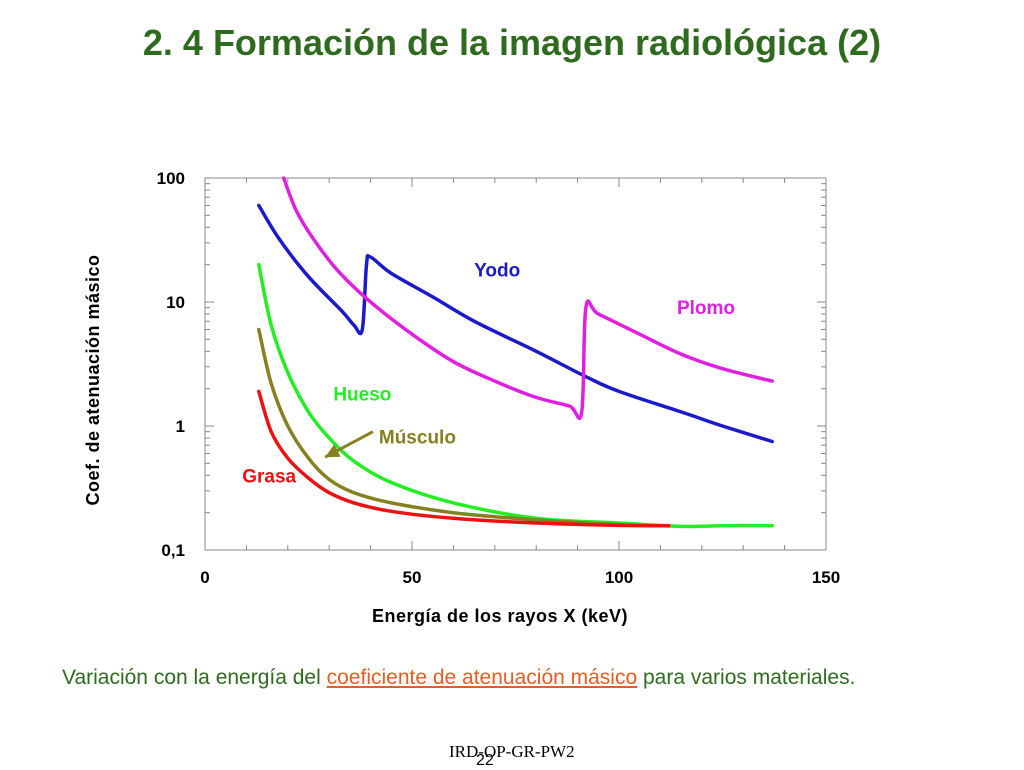  What do you see at coordinates (173, 550) in the screenshot?
I see `y-tick-label: 0,1` at bounding box center [173, 550].